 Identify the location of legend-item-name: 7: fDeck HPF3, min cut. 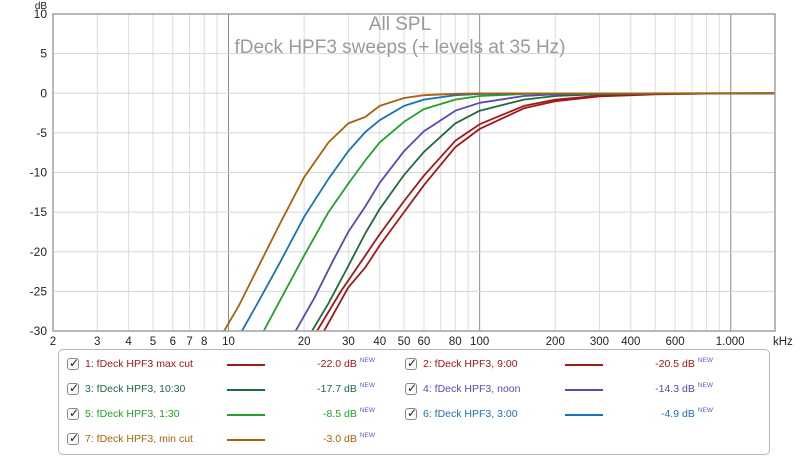
(139, 439).